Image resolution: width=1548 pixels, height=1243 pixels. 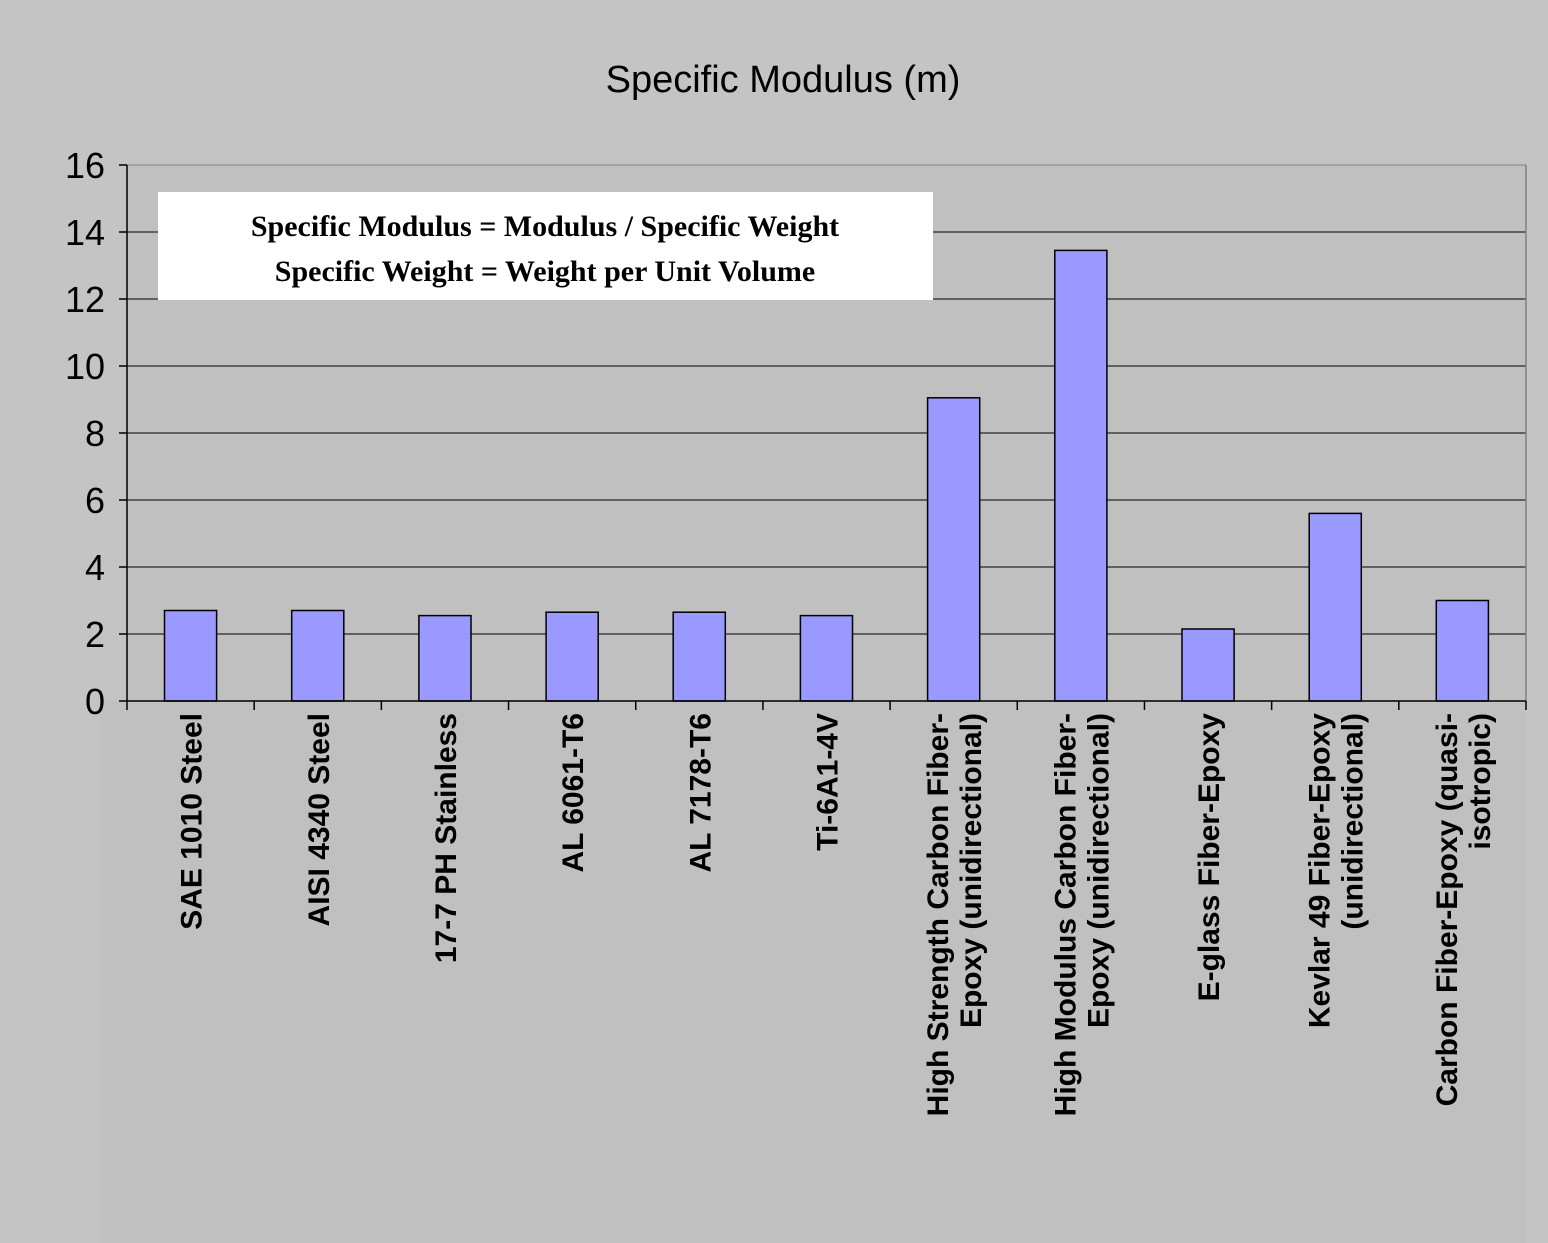 I want to click on category-label-0: SAE 1010 Steel, so click(x=192, y=821).